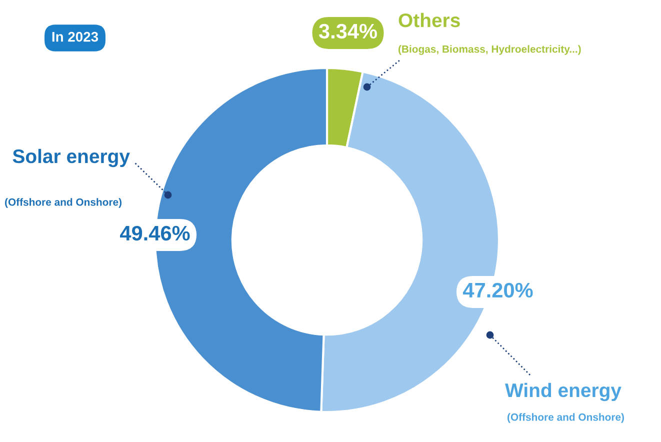 The height and width of the screenshot is (442, 661). Describe the element at coordinates (497, 290) in the screenshot. I see `data-label: 47.20%` at that location.